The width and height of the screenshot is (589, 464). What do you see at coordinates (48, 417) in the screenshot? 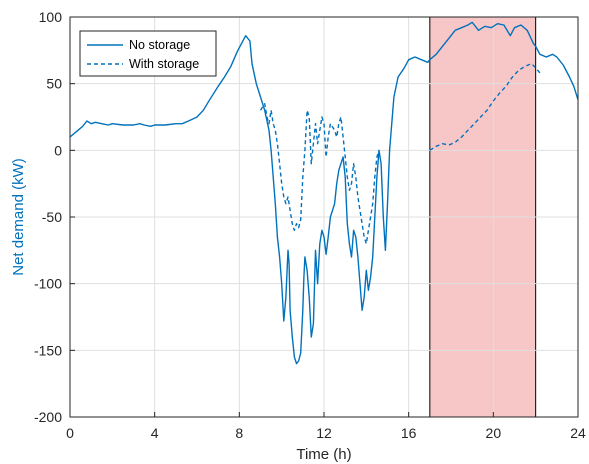
I see `y-tick-label: -200` at bounding box center [48, 417].